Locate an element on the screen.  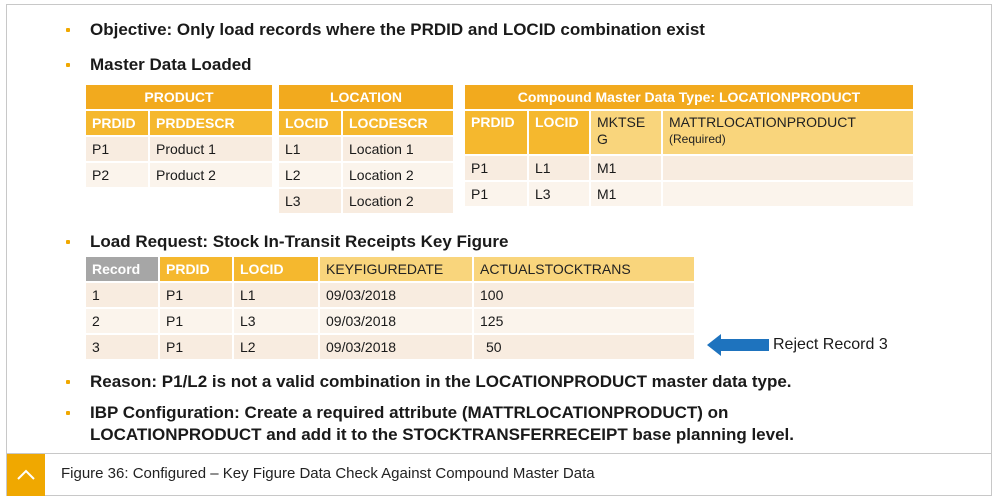
table-cell: 1 is located at coordinates (122, 295).